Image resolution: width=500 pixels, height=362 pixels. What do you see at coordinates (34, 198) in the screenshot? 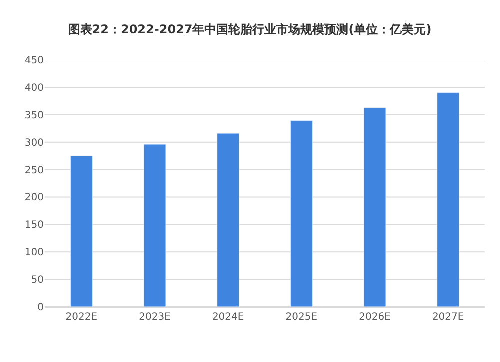
I see `y-tick-label: 200` at bounding box center [34, 198].